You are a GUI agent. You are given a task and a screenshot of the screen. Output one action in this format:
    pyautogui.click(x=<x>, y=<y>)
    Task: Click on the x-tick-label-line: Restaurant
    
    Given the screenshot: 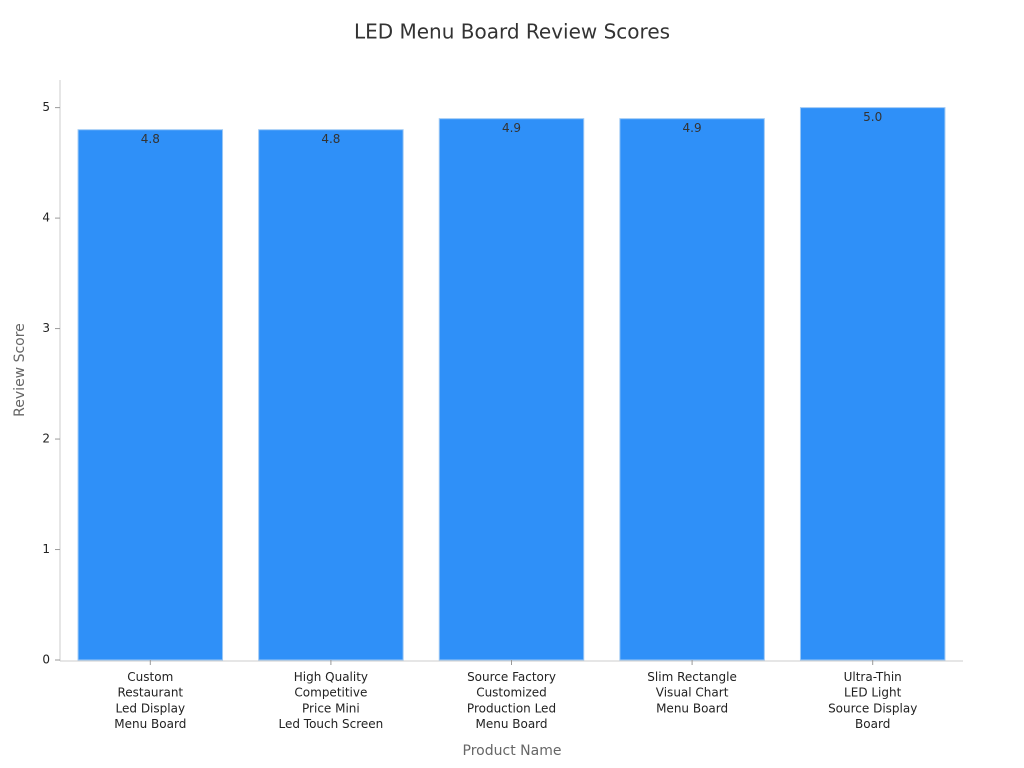 What is the action you would take?
    pyautogui.click(x=150, y=692)
    